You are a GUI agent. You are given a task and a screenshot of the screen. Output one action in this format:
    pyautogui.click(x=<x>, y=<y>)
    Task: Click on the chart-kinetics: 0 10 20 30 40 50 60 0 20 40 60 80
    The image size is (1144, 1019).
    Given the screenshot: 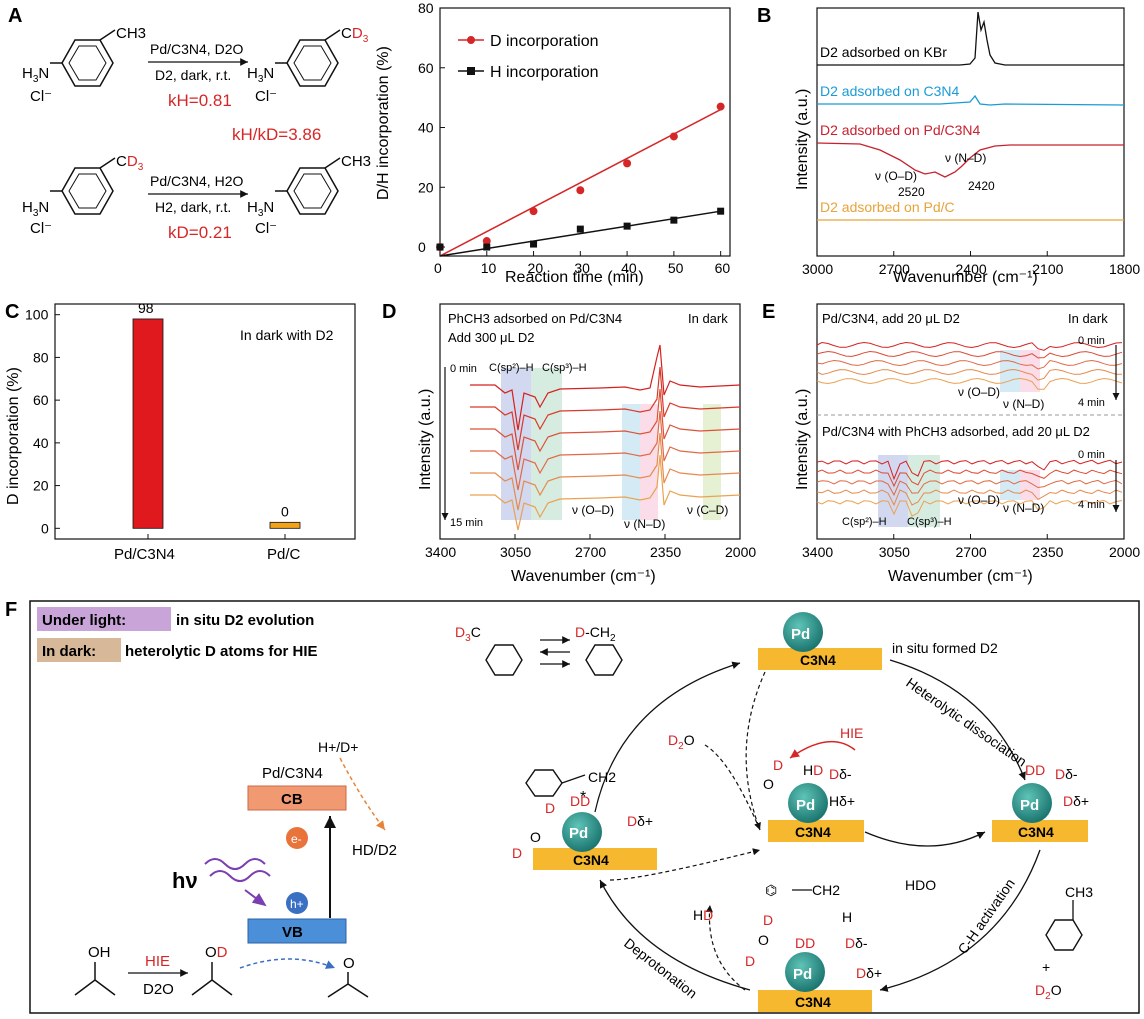 What is the action you would take?
    pyautogui.click(x=574, y=138)
    